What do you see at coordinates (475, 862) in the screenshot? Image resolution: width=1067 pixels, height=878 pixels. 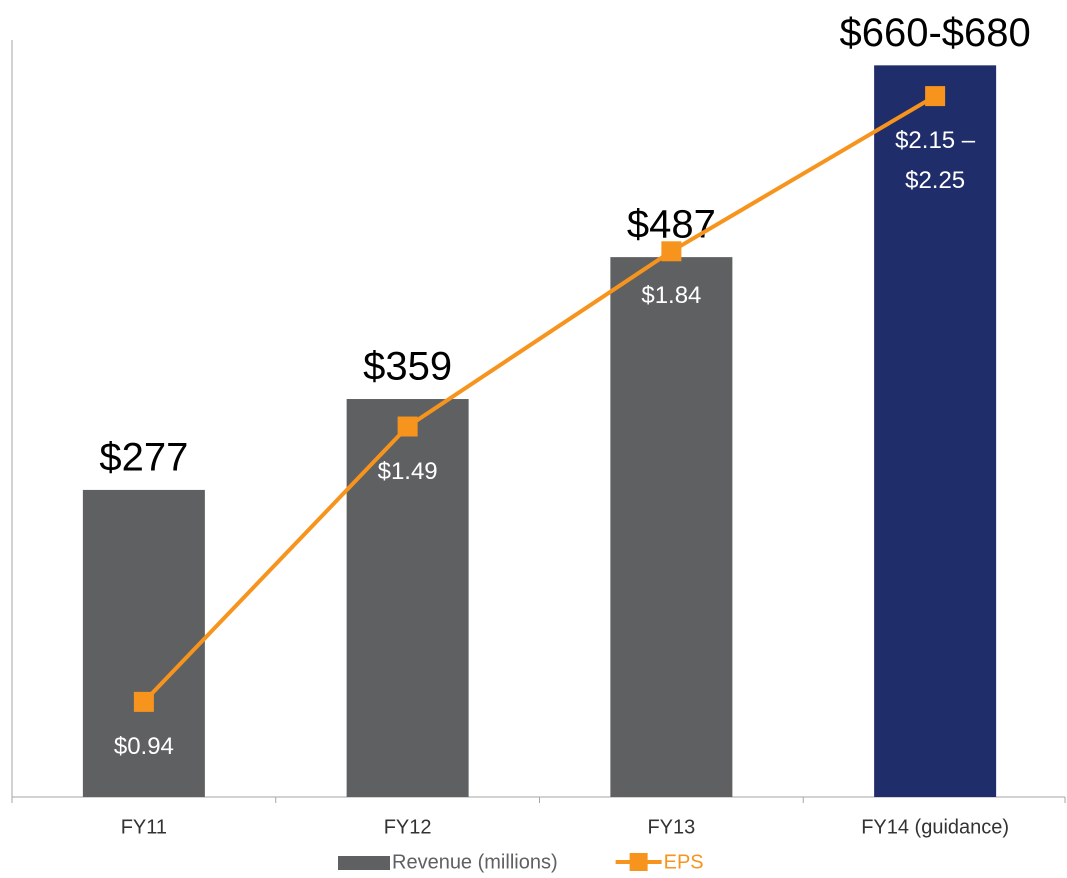 I see `legend-label: Revenue (millions)` at bounding box center [475, 862].